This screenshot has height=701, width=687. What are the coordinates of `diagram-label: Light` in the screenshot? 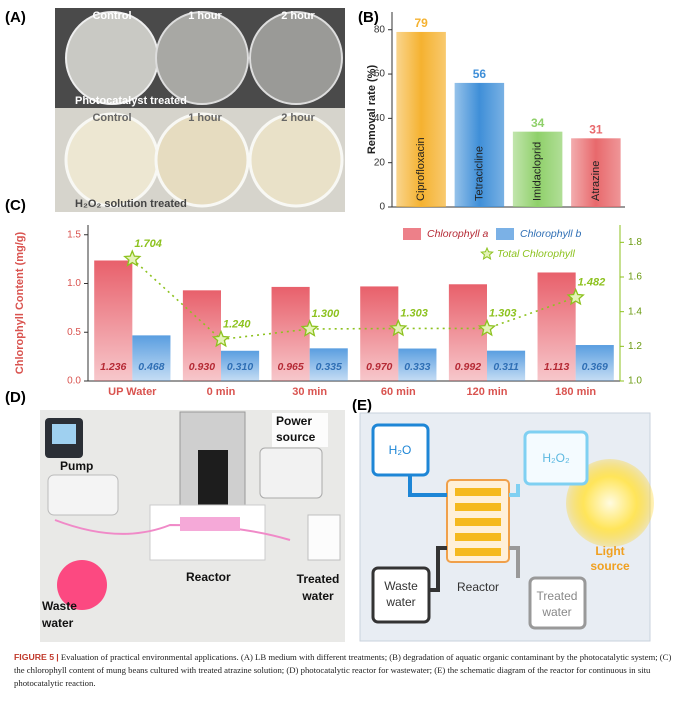 It's located at (609, 551).